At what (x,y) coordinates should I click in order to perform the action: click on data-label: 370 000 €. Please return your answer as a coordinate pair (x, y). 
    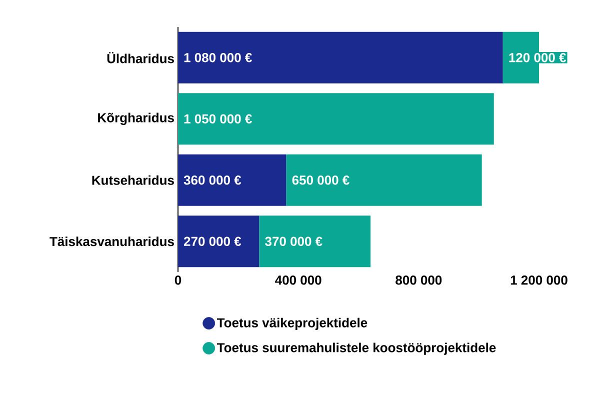
    Looking at the image, I should click on (293, 241).